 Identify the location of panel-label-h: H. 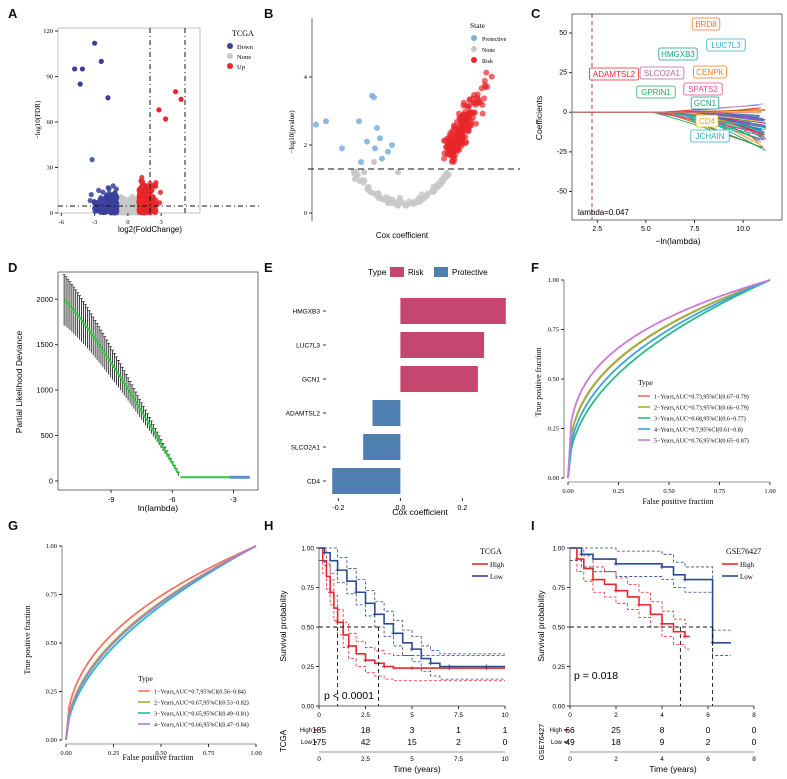
(269, 525).